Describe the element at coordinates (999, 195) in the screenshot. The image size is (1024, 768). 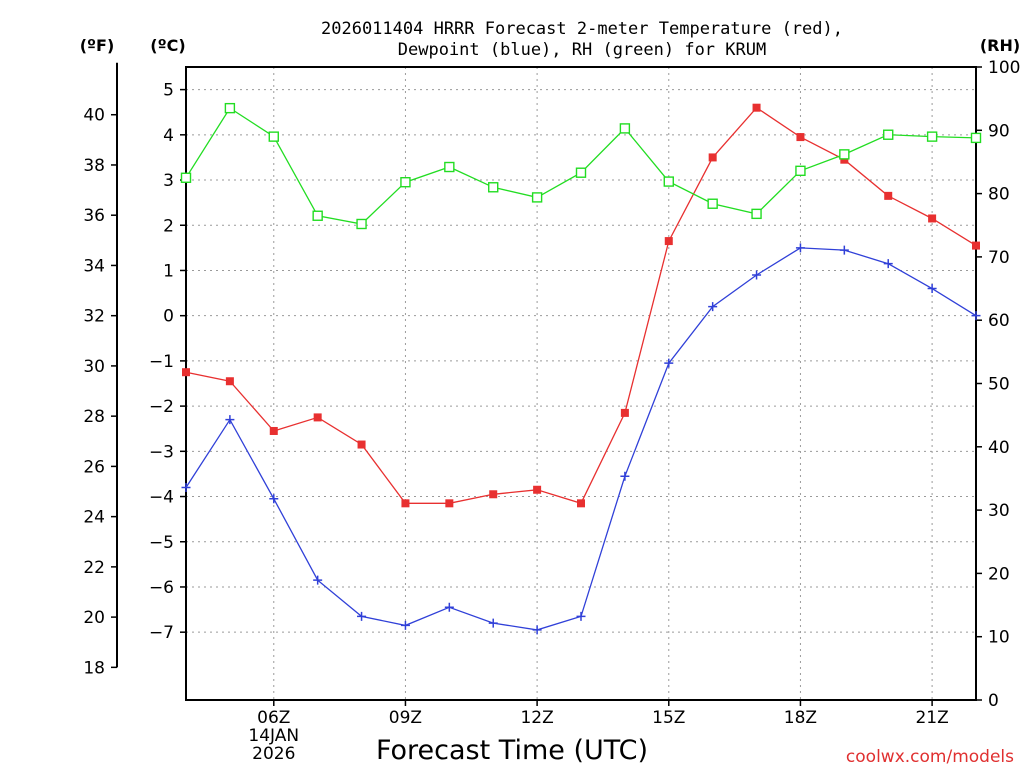
I see `rh-tick-label: 80` at that location.